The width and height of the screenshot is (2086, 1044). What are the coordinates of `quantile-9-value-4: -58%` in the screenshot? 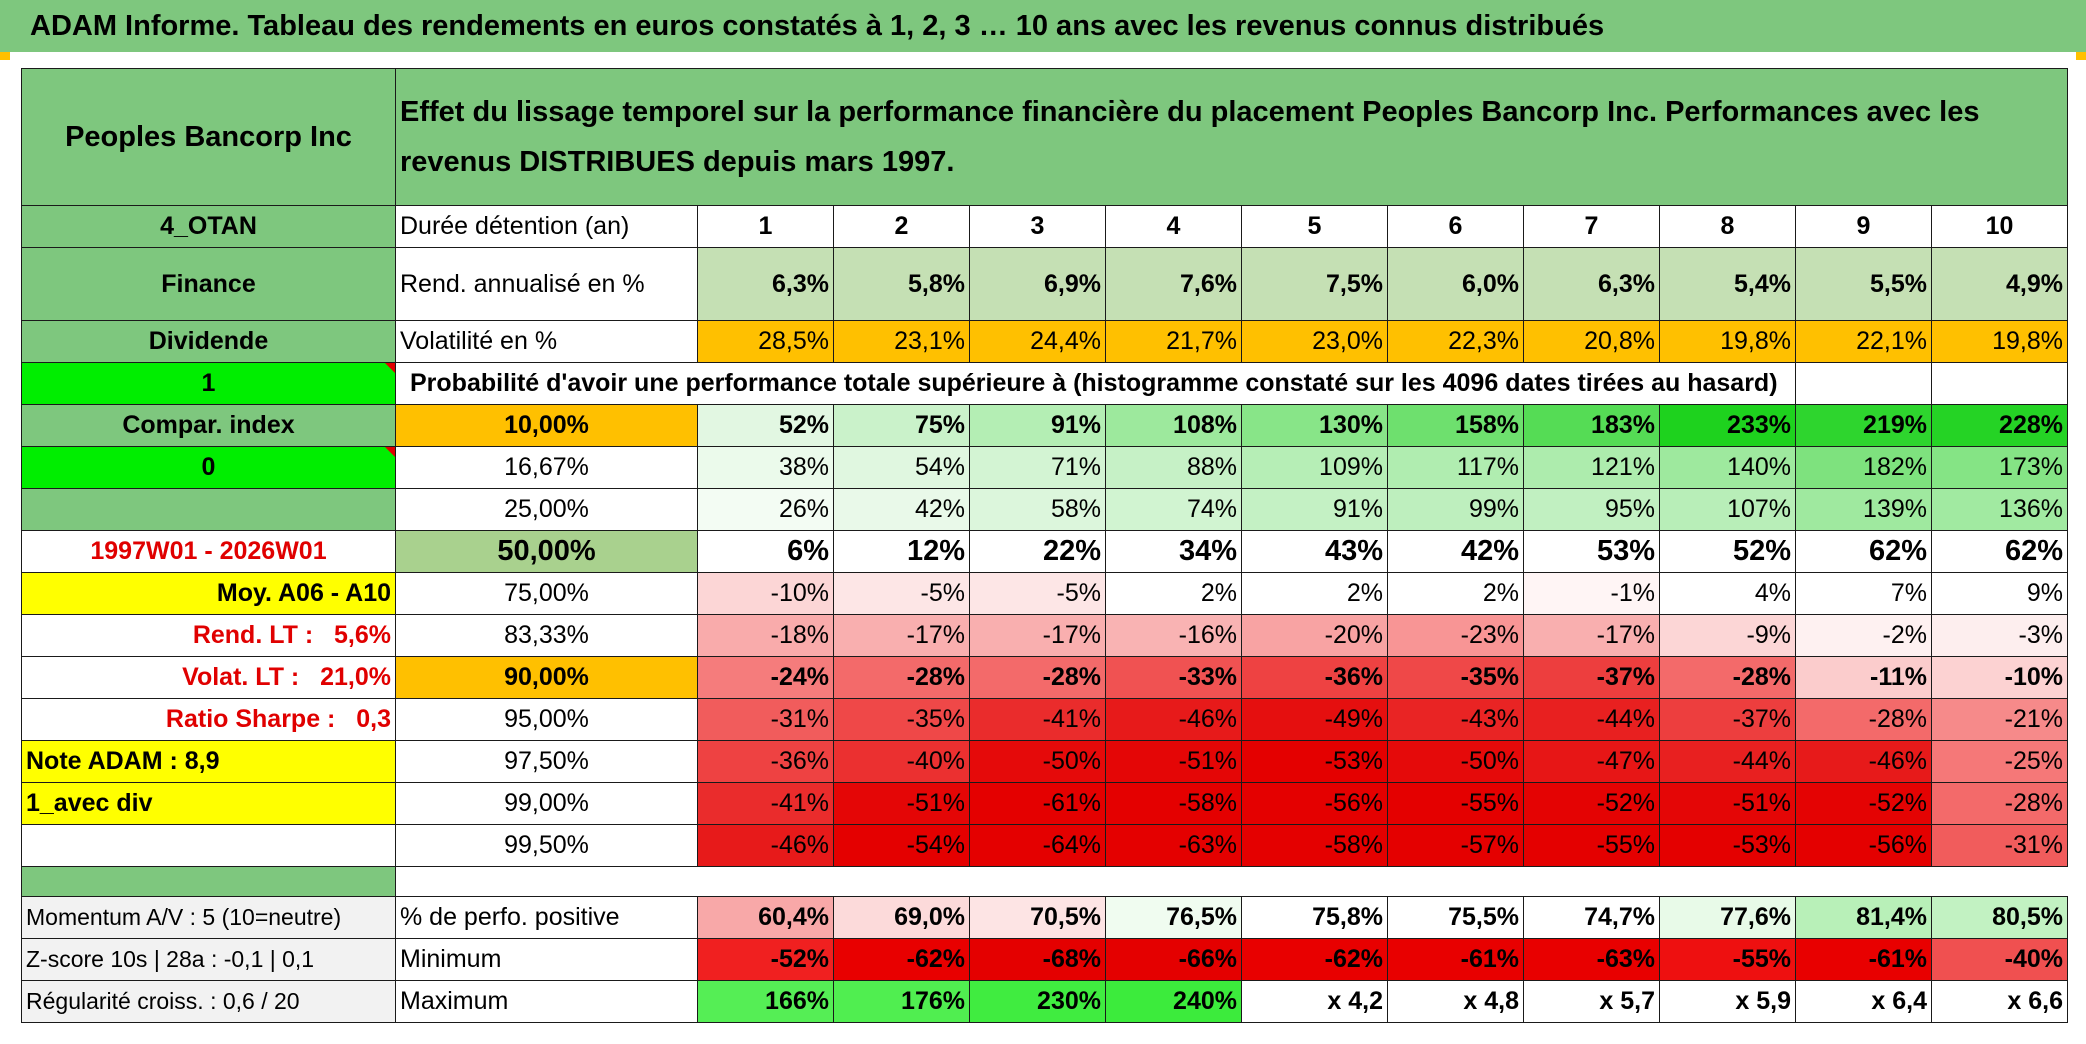 It's located at (1173, 803).